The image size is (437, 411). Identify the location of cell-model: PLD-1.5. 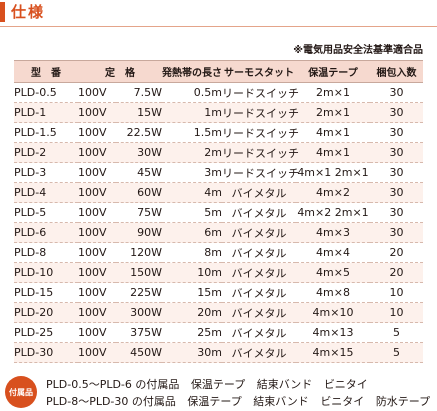
(46, 132).